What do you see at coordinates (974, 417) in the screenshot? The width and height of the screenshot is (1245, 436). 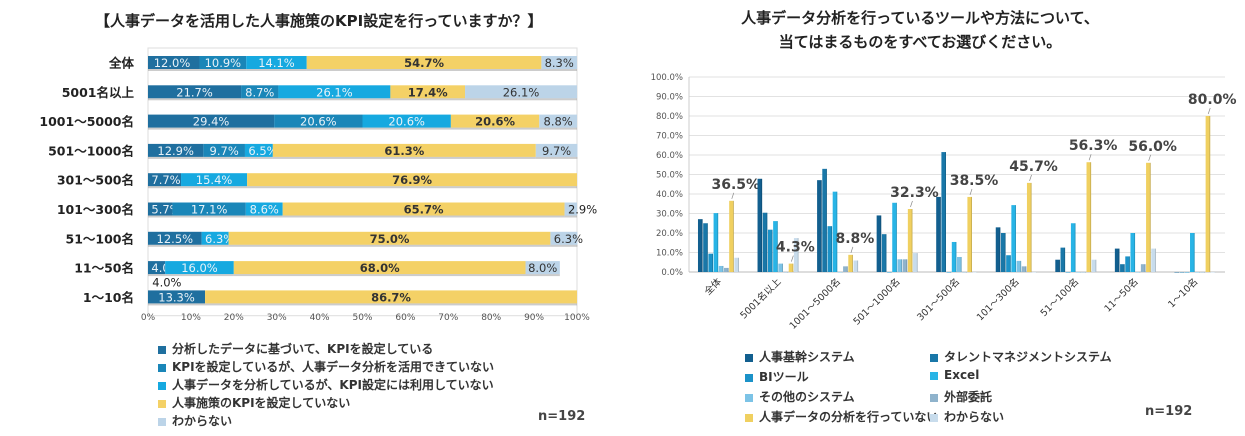 I see `right-legend-label: わからない` at bounding box center [974, 417].